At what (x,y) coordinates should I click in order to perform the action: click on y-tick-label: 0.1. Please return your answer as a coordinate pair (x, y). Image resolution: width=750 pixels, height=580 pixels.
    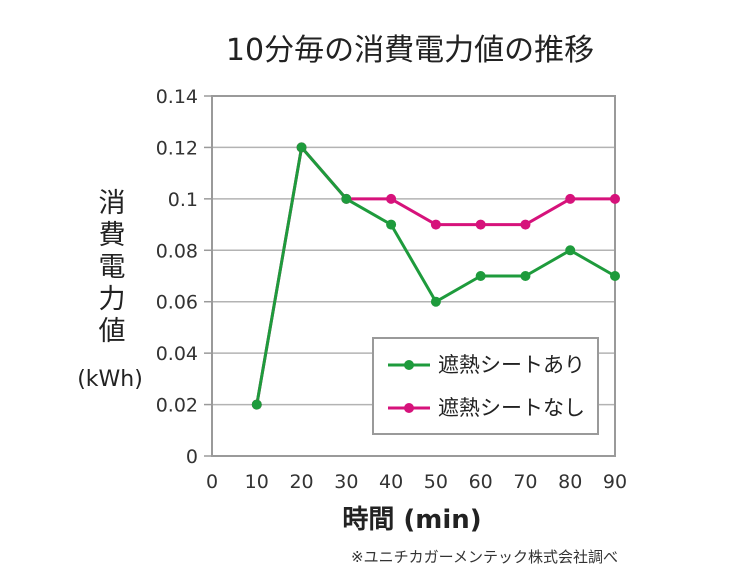
    Looking at the image, I should click on (183, 200).